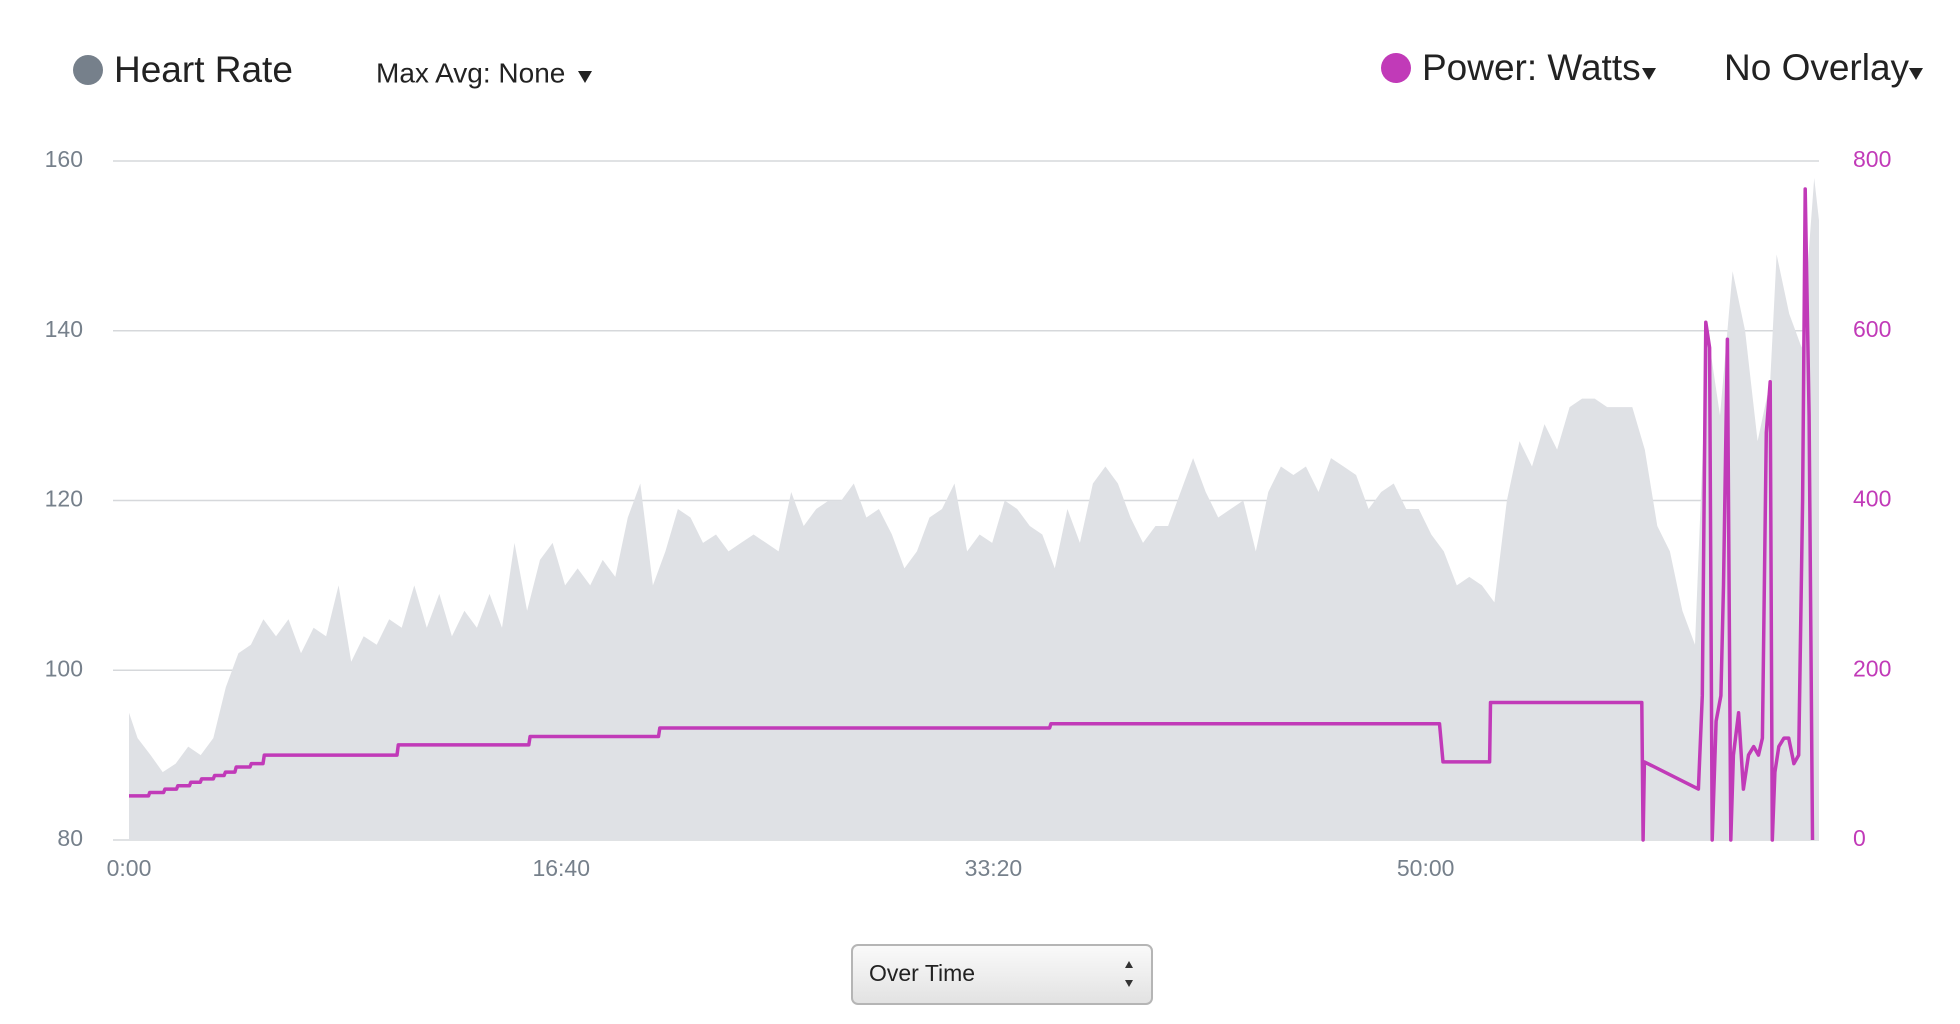  Describe the element at coordinates (1872, 329) in the screenshot. I see `y2-tick-label: 600` at that location.